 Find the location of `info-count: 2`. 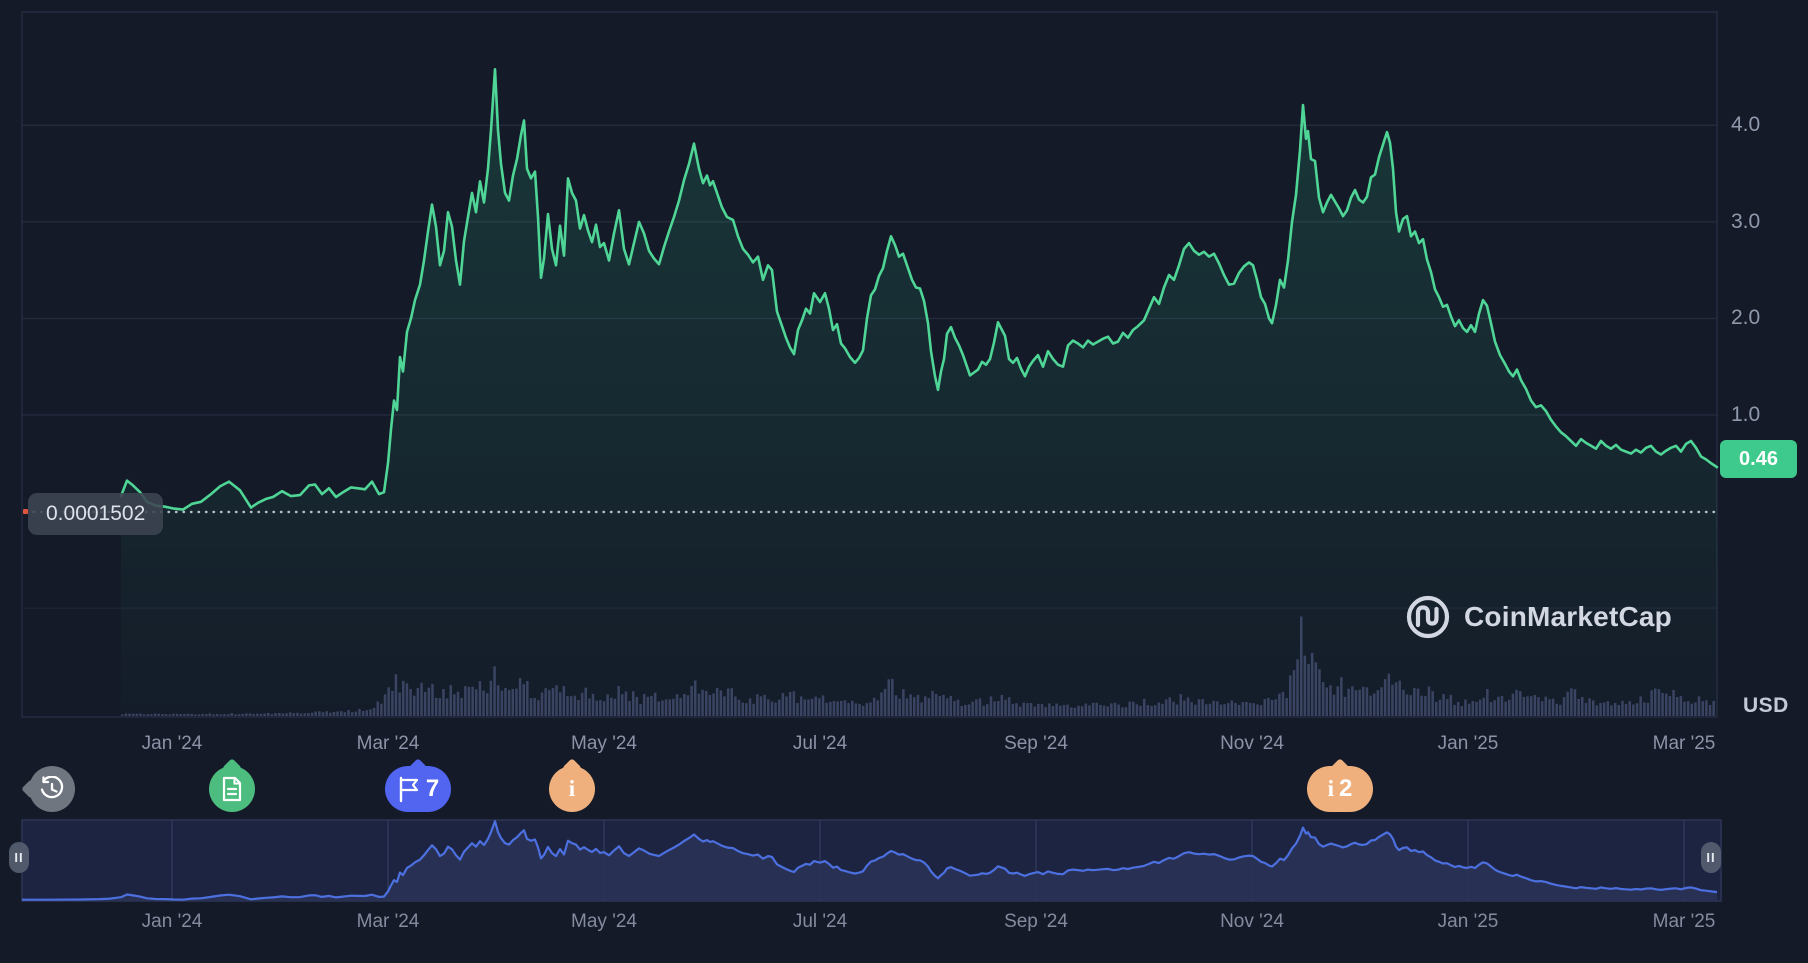

info-count: 2 is located at coordinates (1346, 788).